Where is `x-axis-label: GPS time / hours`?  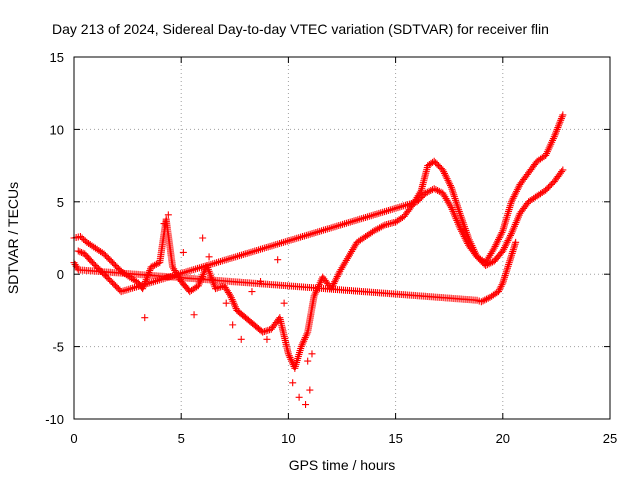 x-axis-label: GPS time / hours is located at coordinates (342, 465).